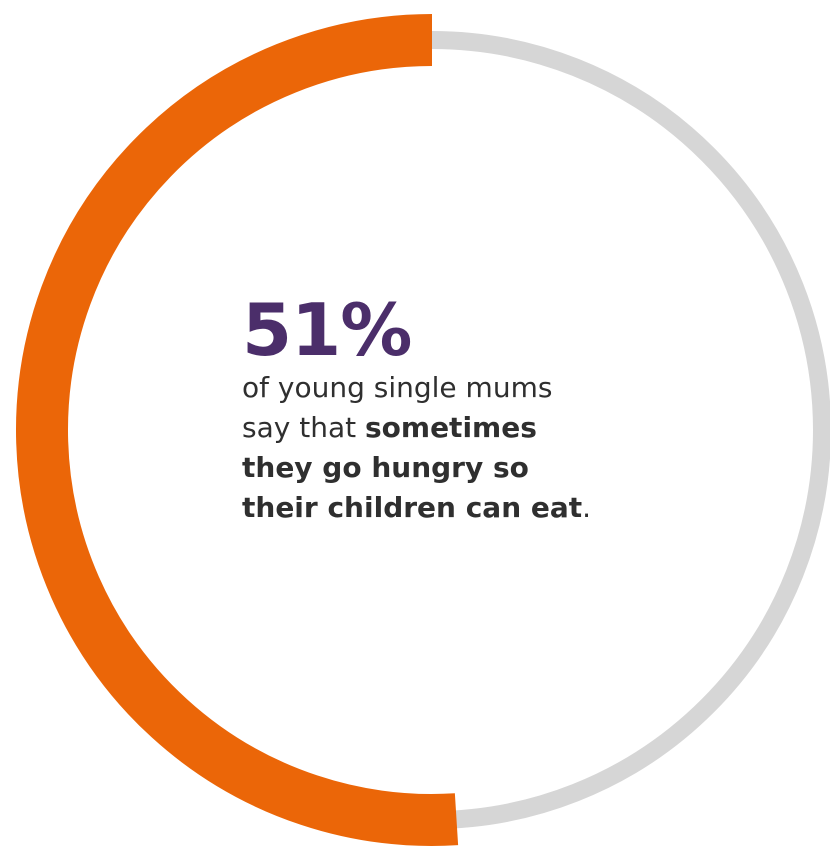 The image size is (830, 851). What do you see at coordinates (327, 330) in the screenshot?
I see `stat-value: 51%` at bounding box center [327, 330].